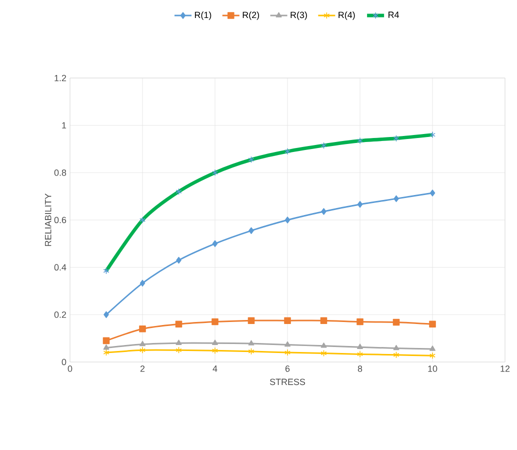 The height and width of the screenshot is (450, 517). What do you see at coordinates (60, 78) in the screenshot?
I see `y-tick-label: 1.2` at bounding box center [60, 78].